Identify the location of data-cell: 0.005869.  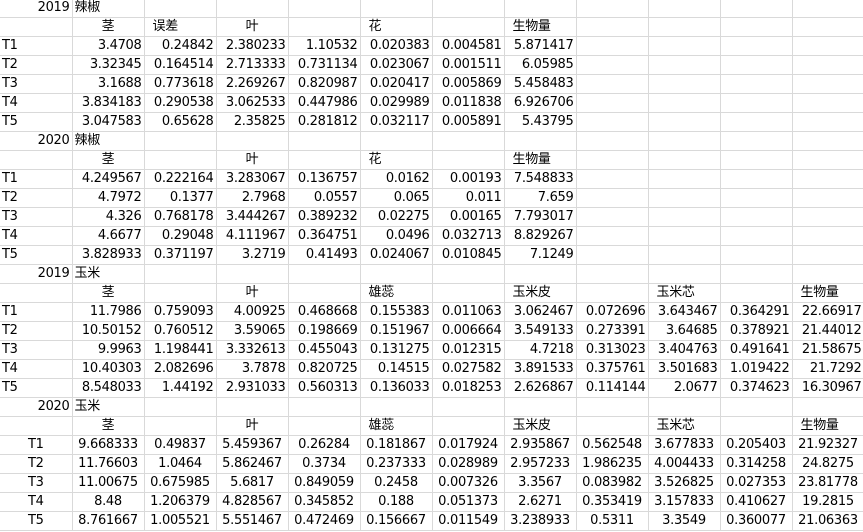
(468, 84).